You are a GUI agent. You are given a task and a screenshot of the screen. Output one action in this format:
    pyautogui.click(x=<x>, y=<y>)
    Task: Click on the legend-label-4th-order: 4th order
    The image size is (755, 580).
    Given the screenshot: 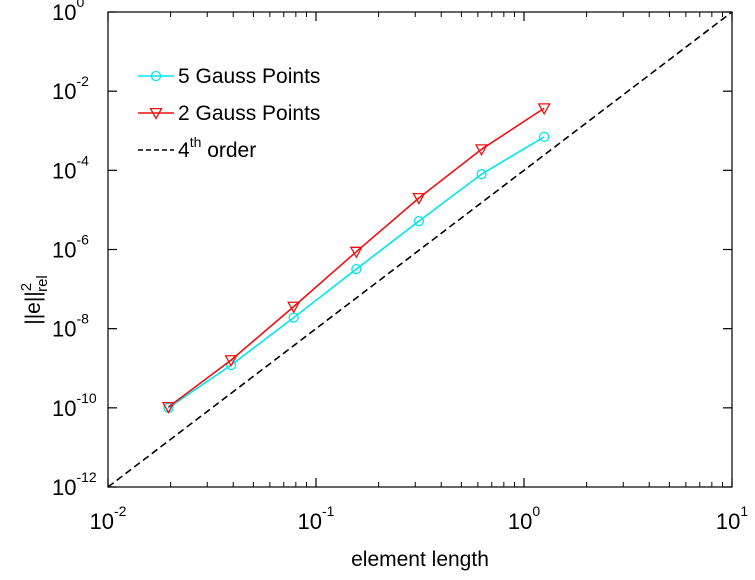 What is the action you would take?
    pyautogui.click(x=217, y=148)
    